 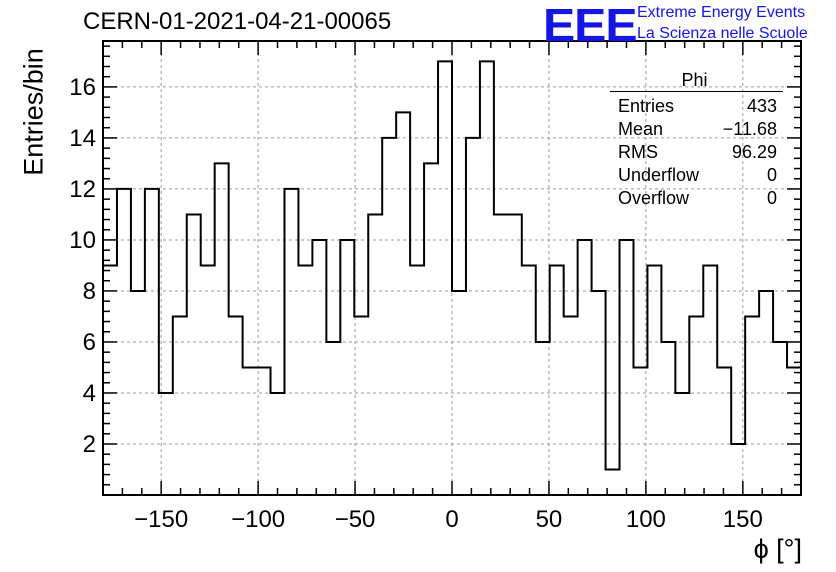 I want to click on stats-value: 433, so click(x=761, y=106).